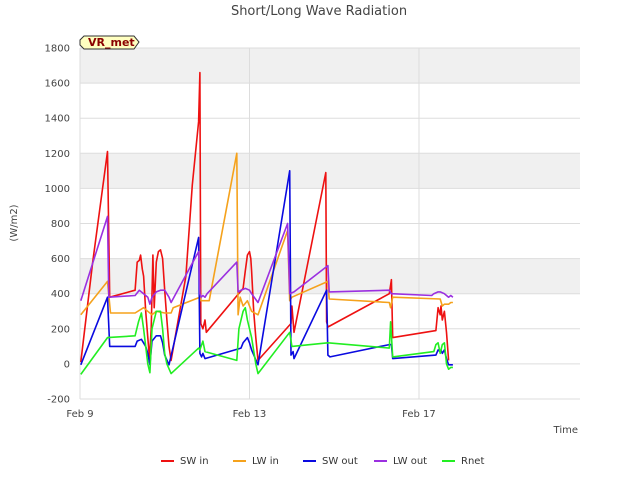  Describe the element at coordinates (419, 414) in the screenshot. I see `x-tick-label: Feb 17` at that location.